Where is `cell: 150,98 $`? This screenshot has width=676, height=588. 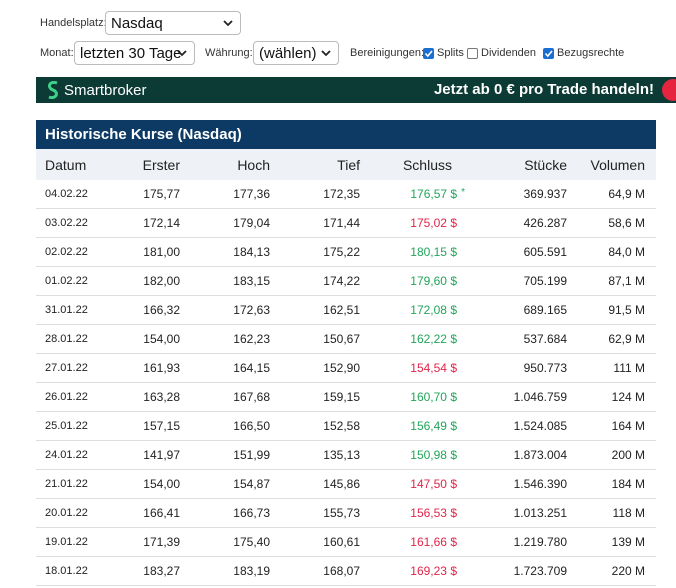 cell: 150,98 $ is located at coordinates (423, 455).